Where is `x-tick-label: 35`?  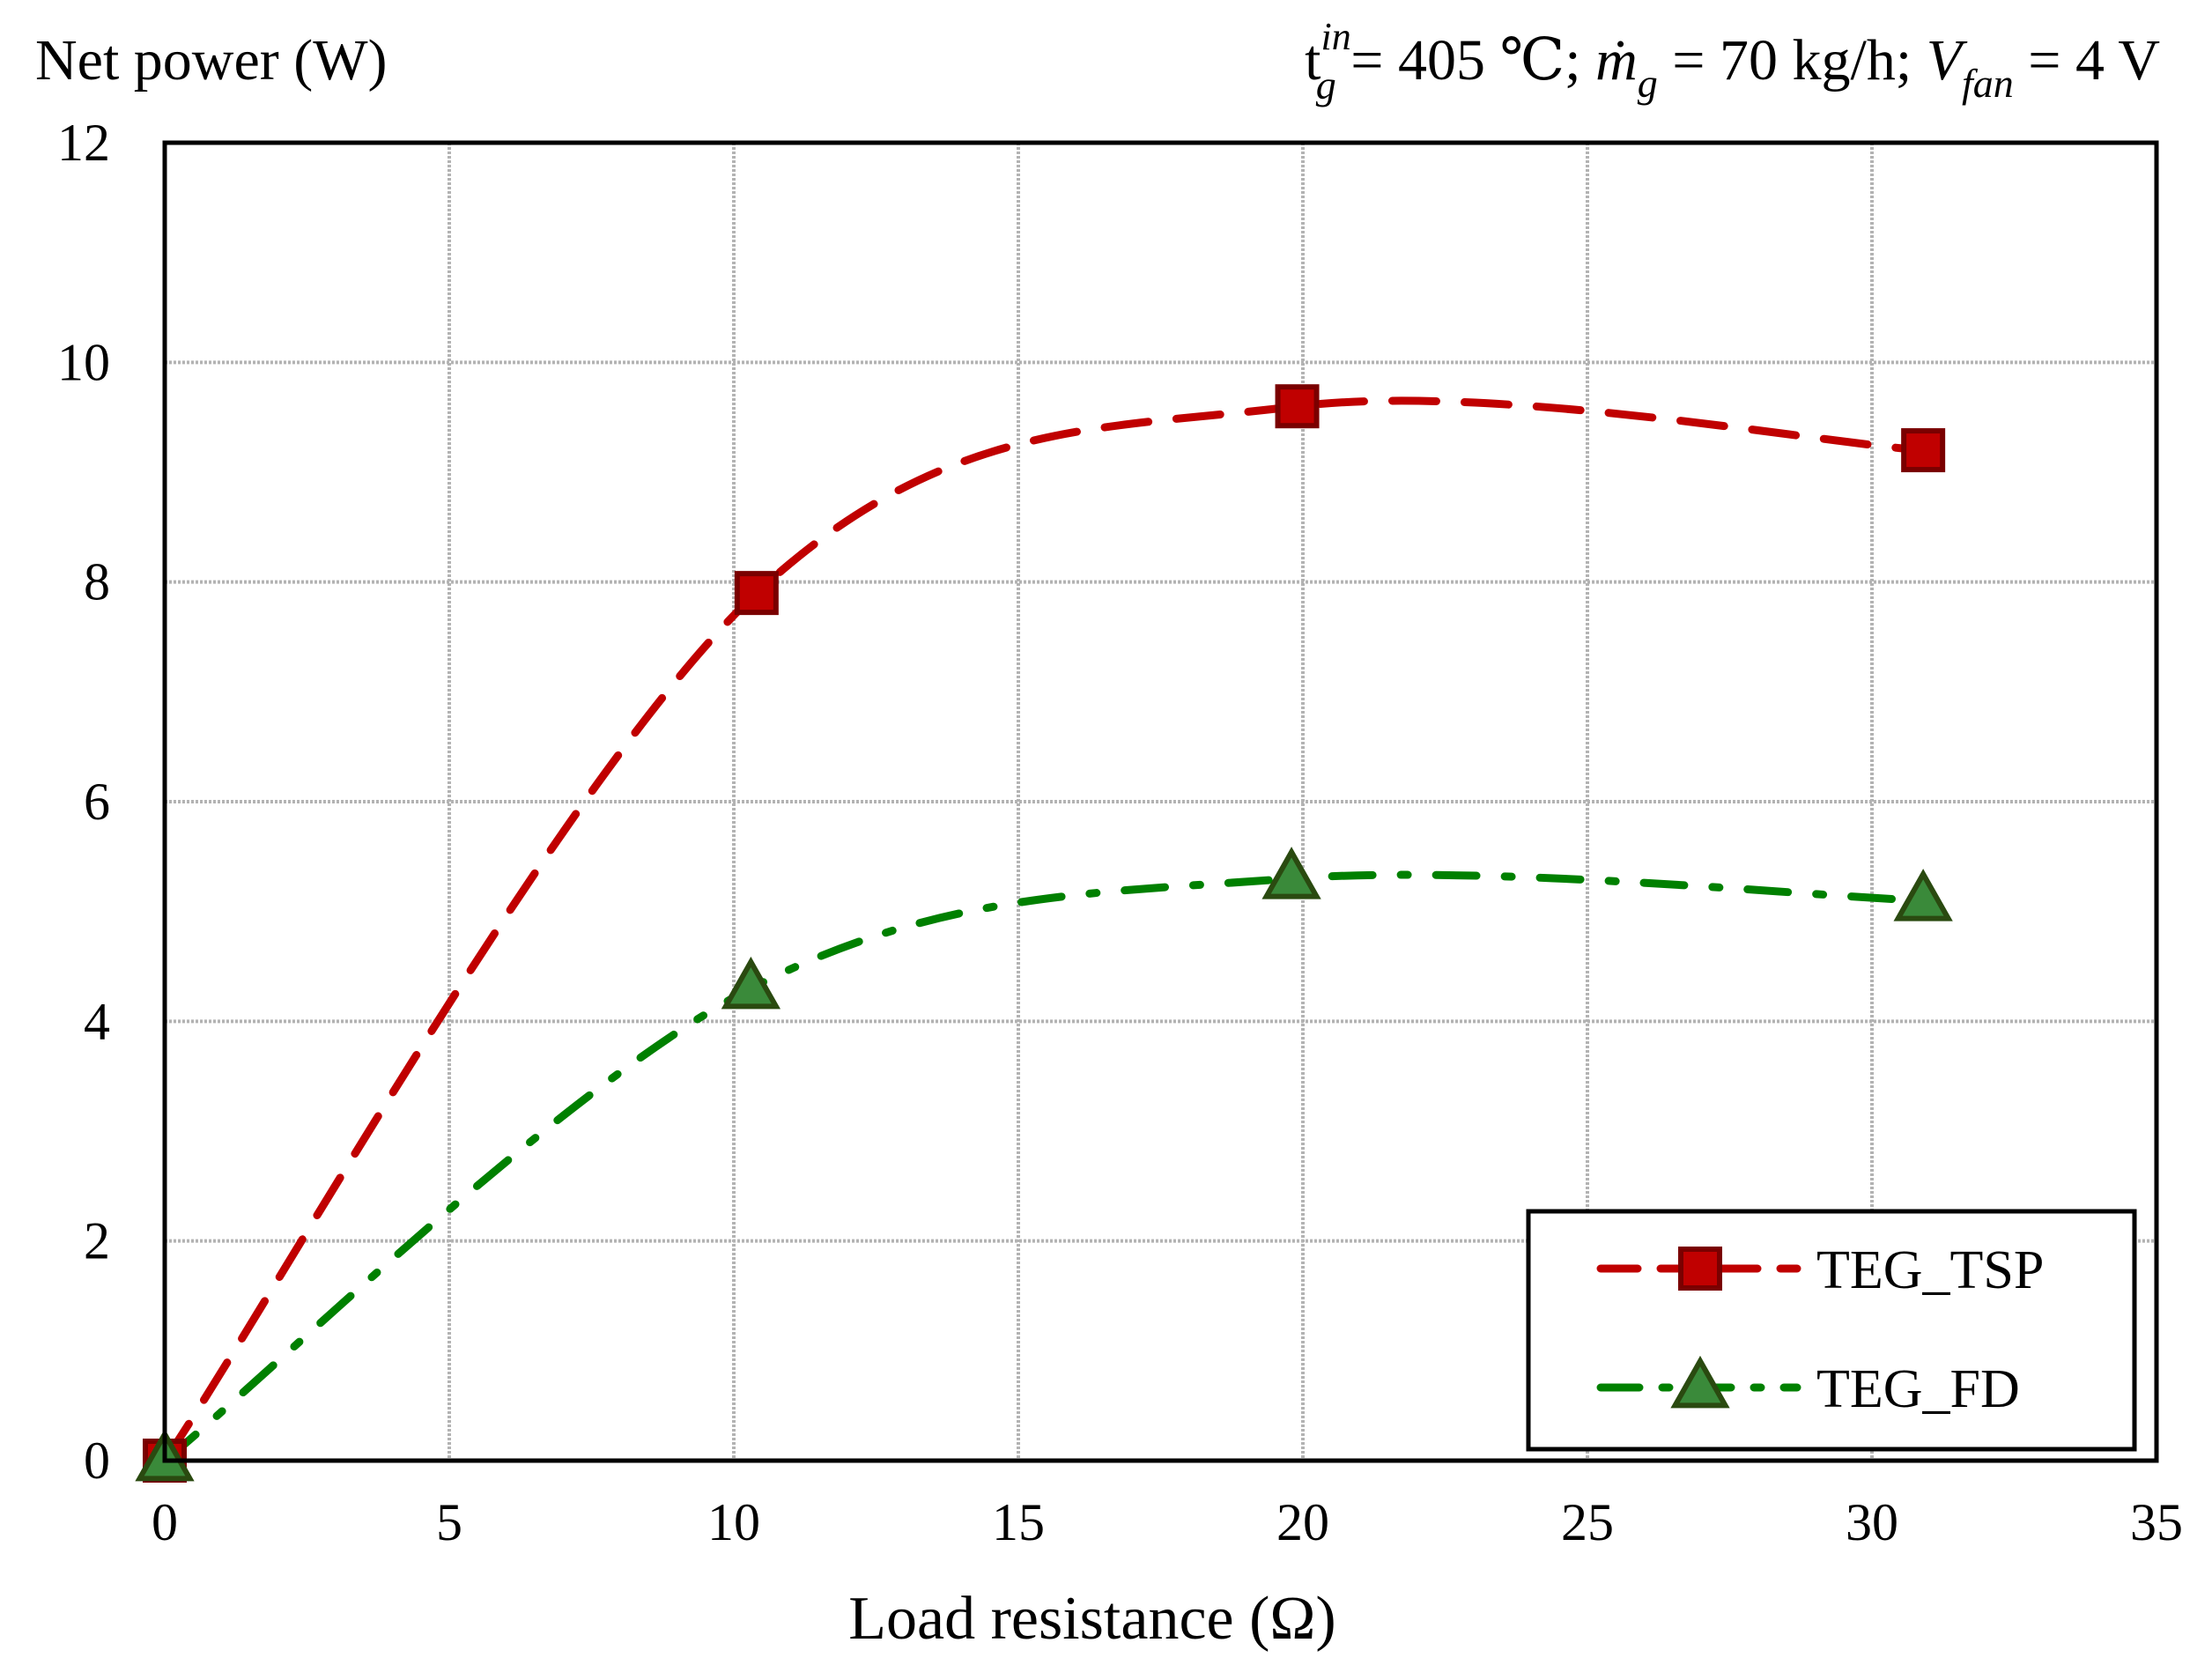
x-tick-label: 35 is located at coordinates (2156, 1522).